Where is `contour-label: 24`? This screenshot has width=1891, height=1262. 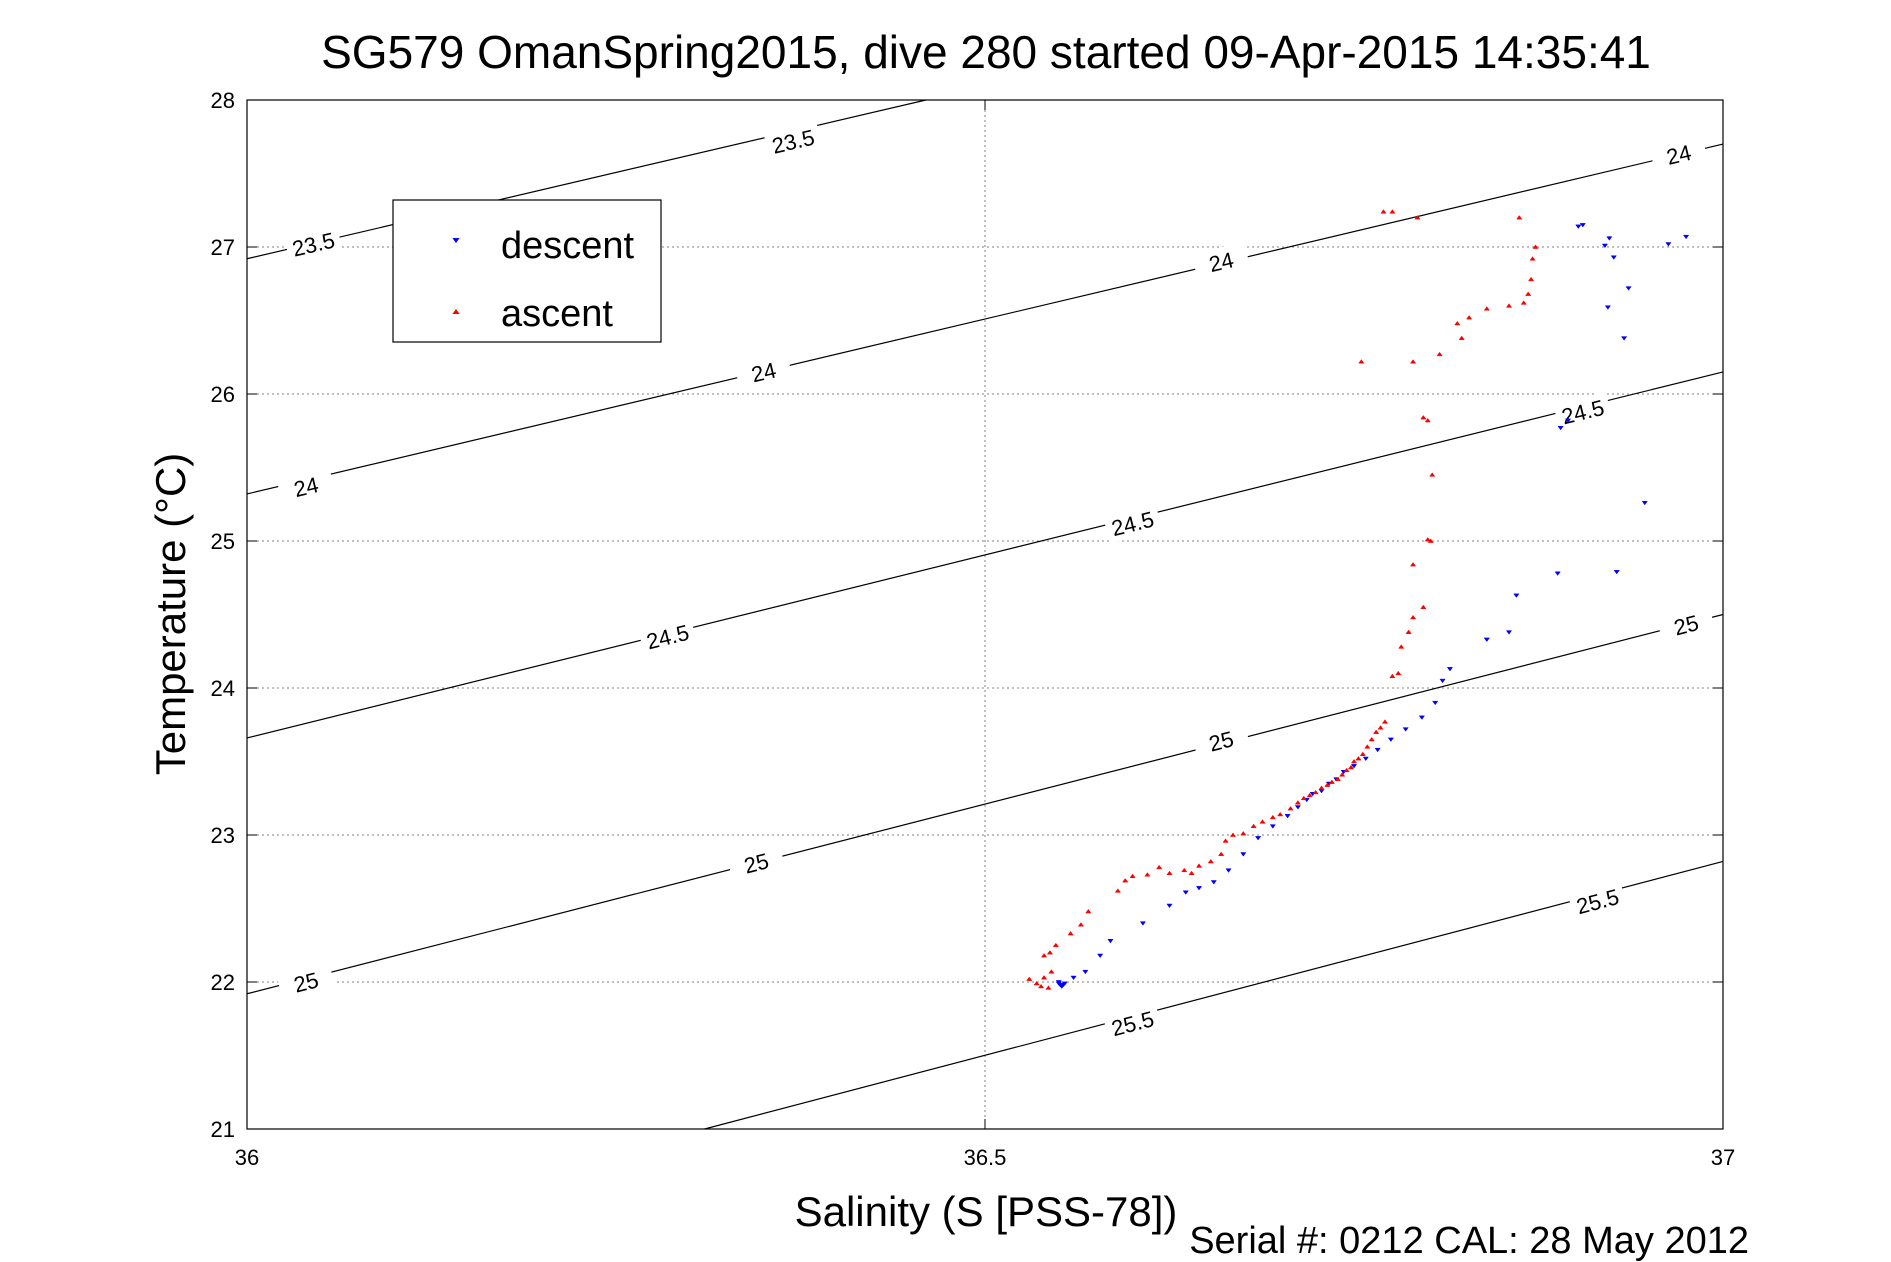 contour-label: 24 is located at coordinates (1679, 154).